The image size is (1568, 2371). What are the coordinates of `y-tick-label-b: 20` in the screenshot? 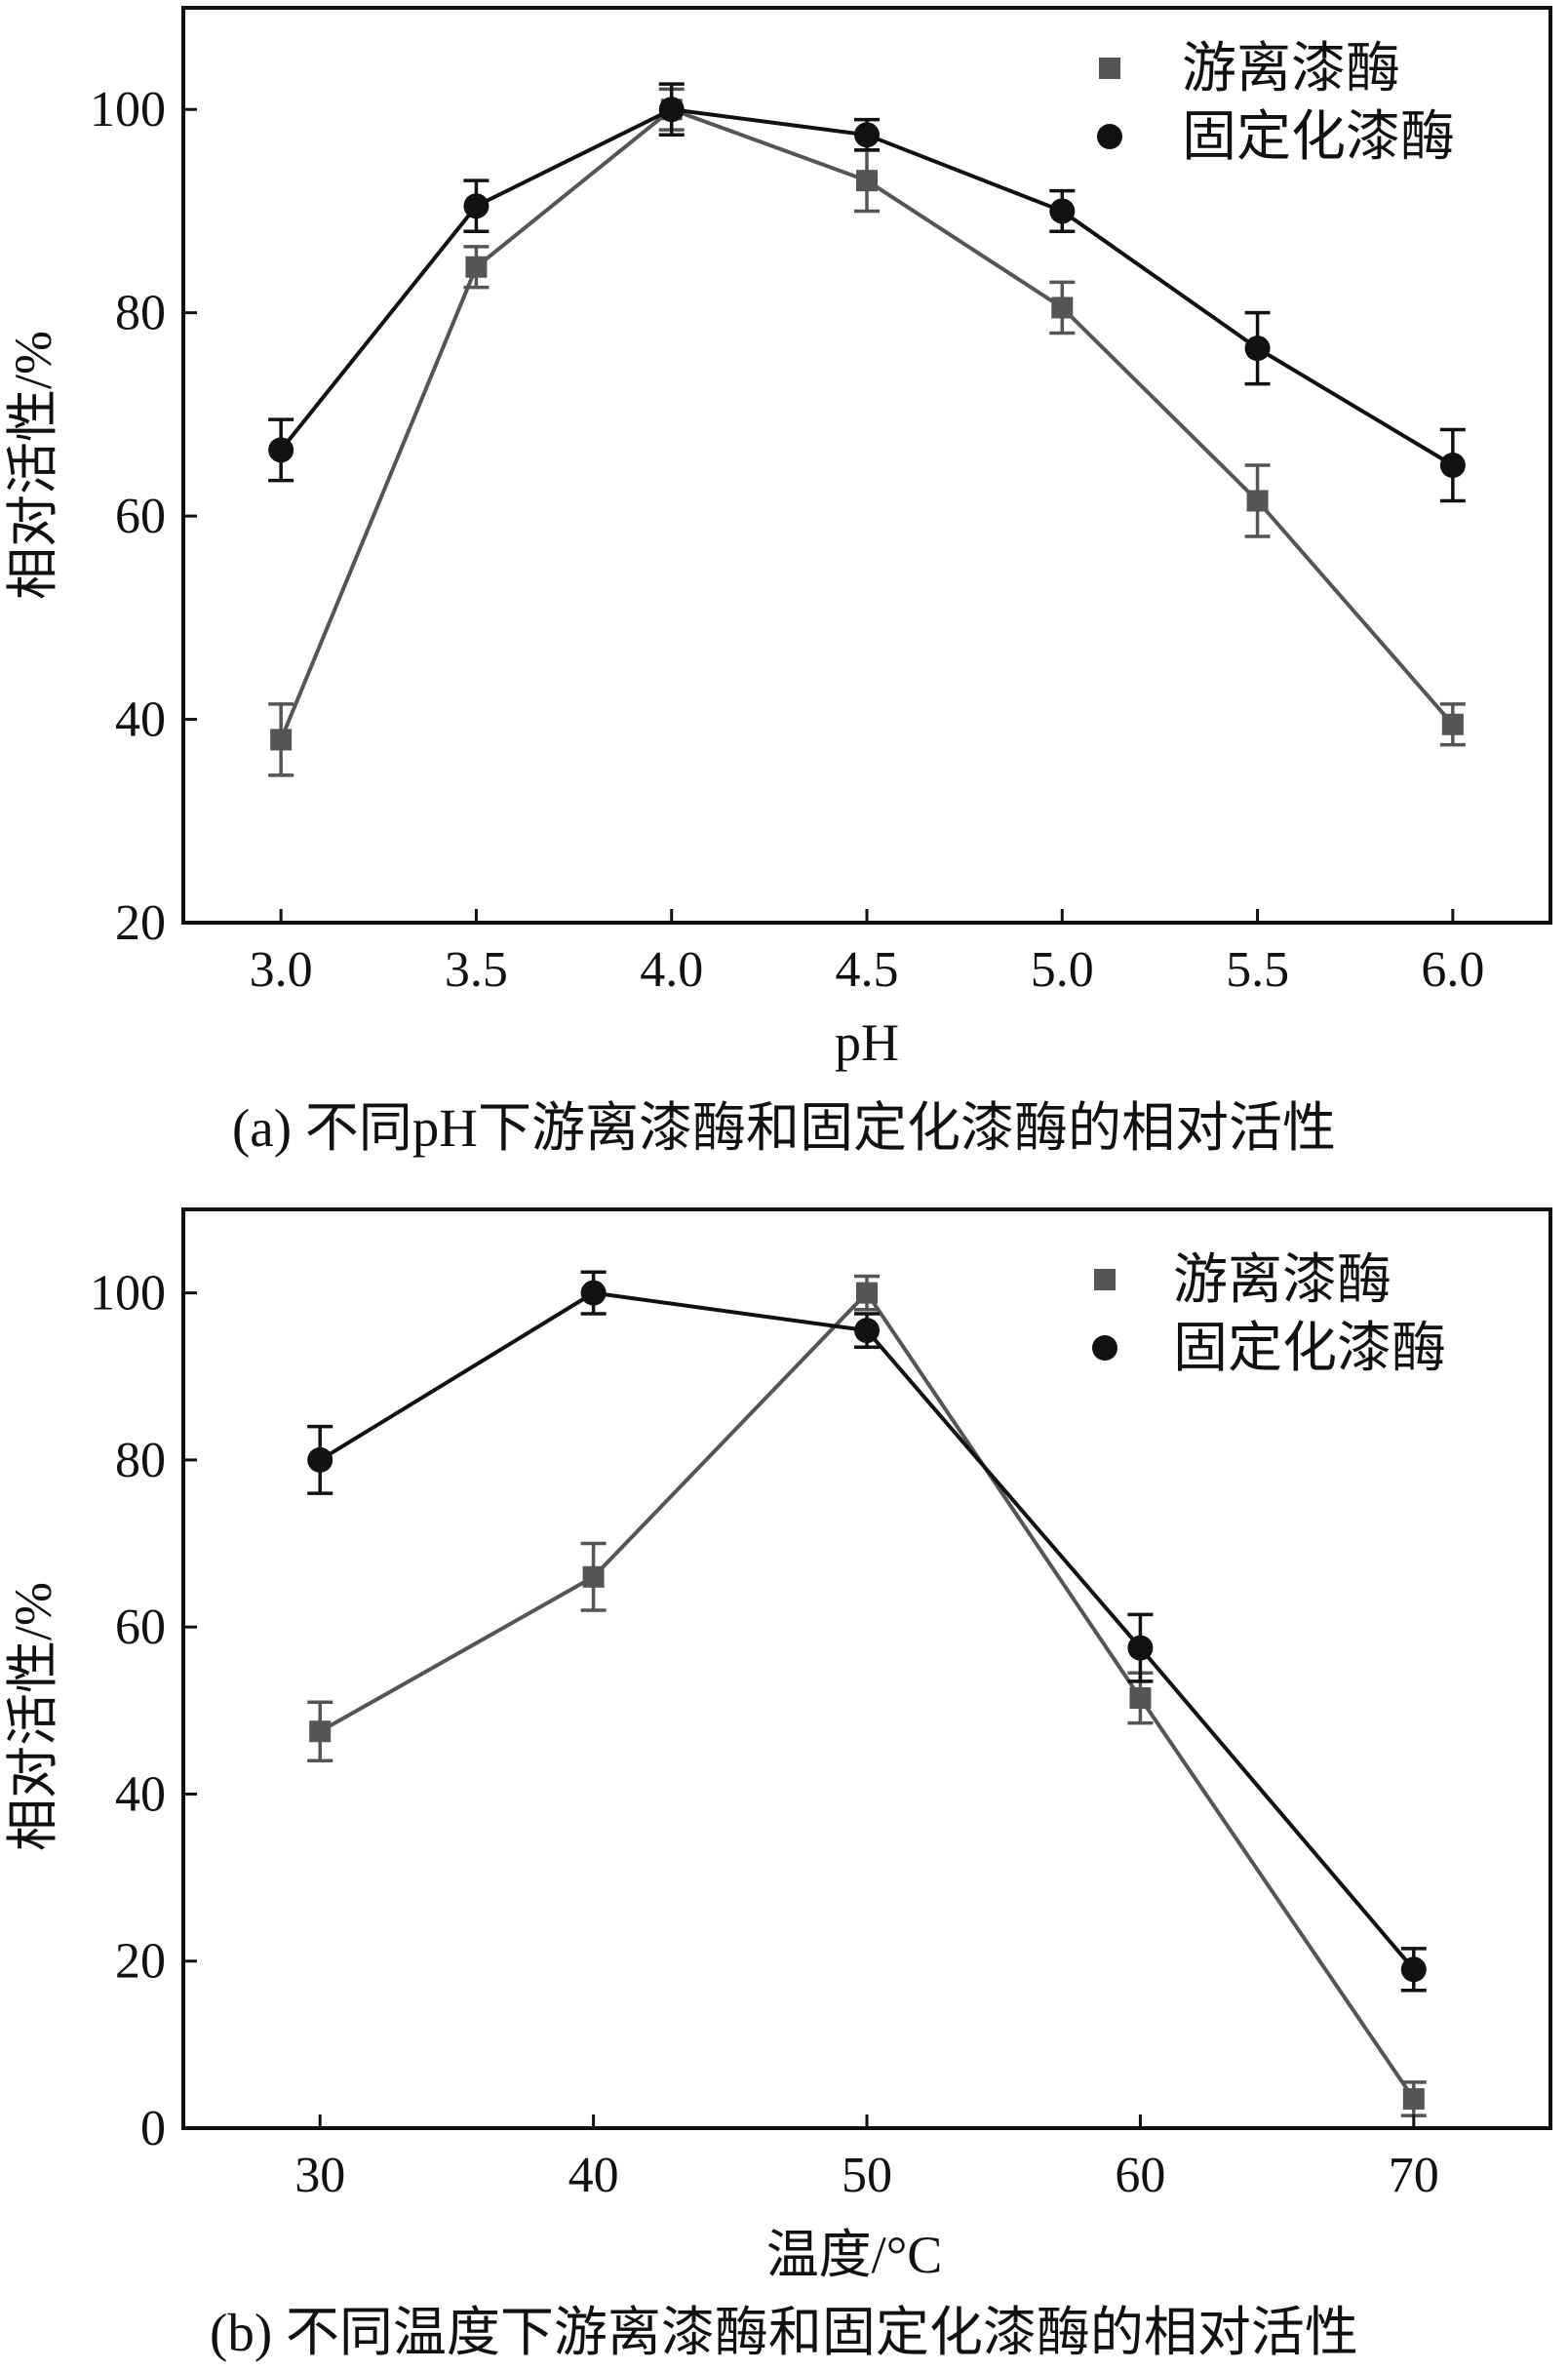 It's located at (140, 1962).